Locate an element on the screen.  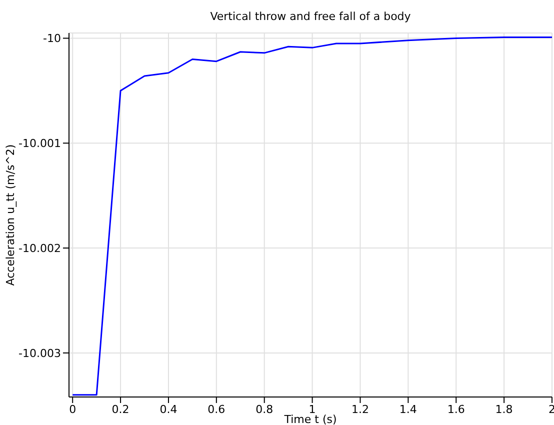
x-tick-label: 1 is located at coordinates (312, 409).